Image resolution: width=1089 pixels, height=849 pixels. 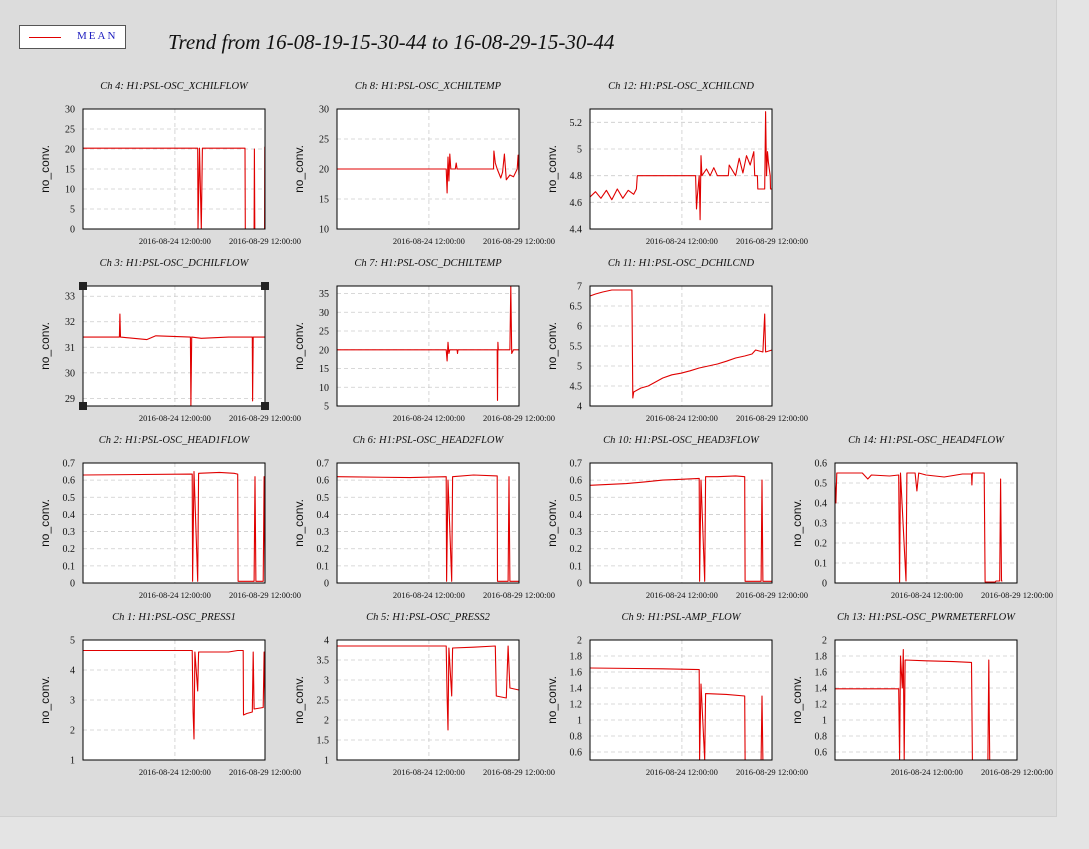 I want to click on y-tick-label: 3.5, so click(x=323, y=661).